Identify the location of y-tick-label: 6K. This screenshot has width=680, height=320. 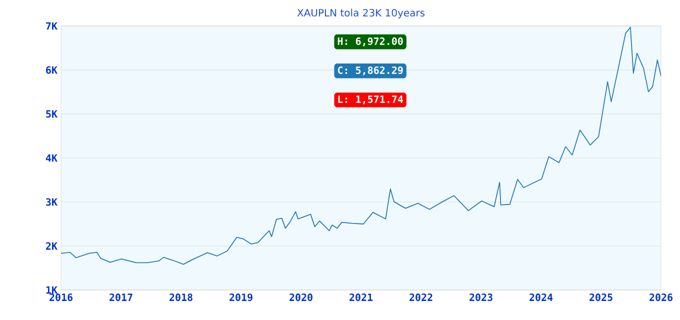
(52, 70).